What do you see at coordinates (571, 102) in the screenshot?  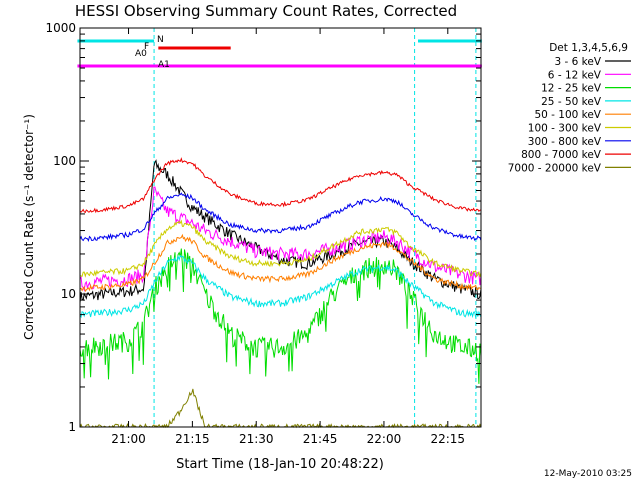 I see `legend-label-3: 25 - 50 keV` at bounding box center [571, 102].